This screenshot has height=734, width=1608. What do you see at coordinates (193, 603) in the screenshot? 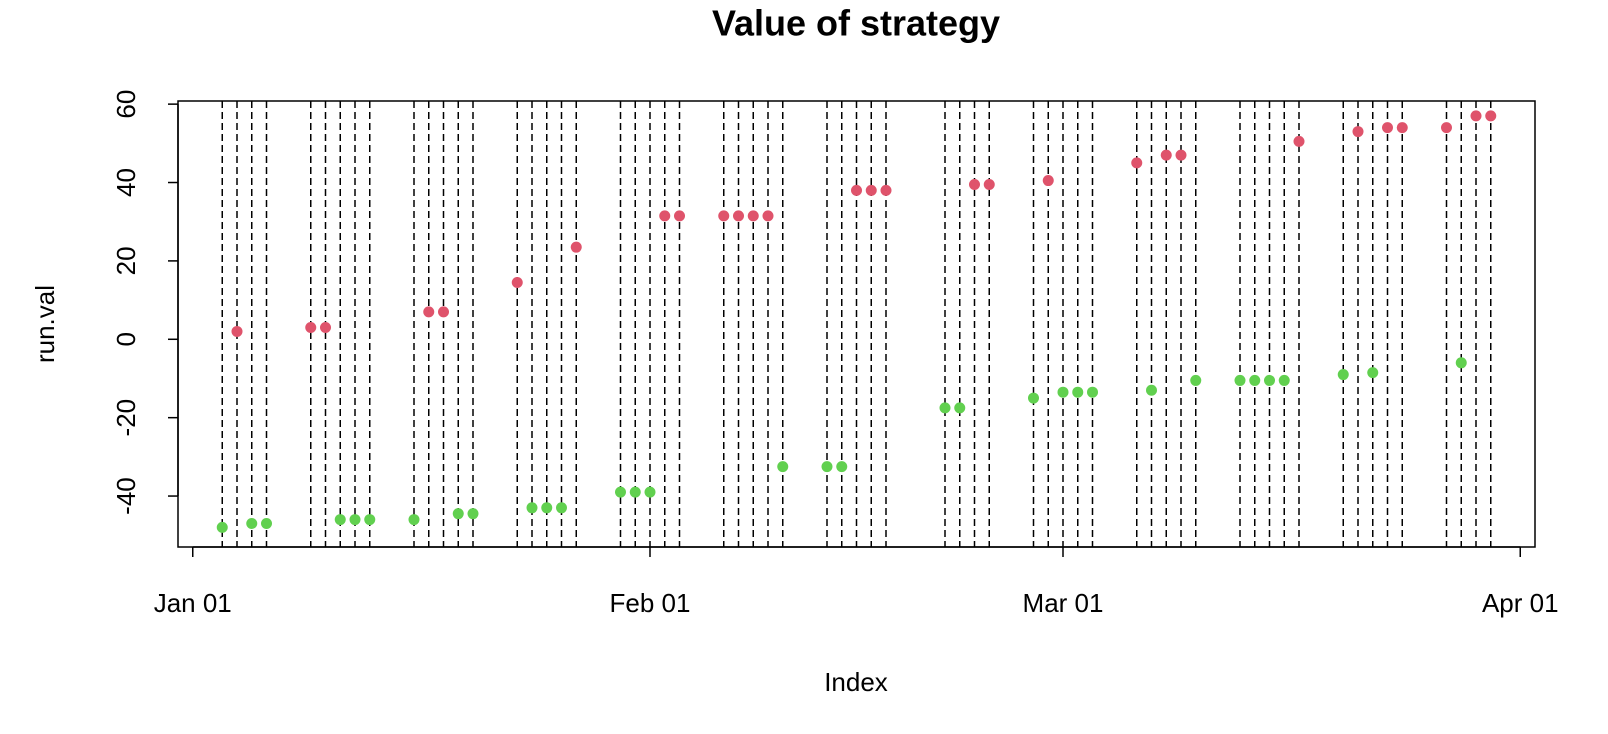
I see `x-tick-label: Jan 01` at bounding box center [193, 603].